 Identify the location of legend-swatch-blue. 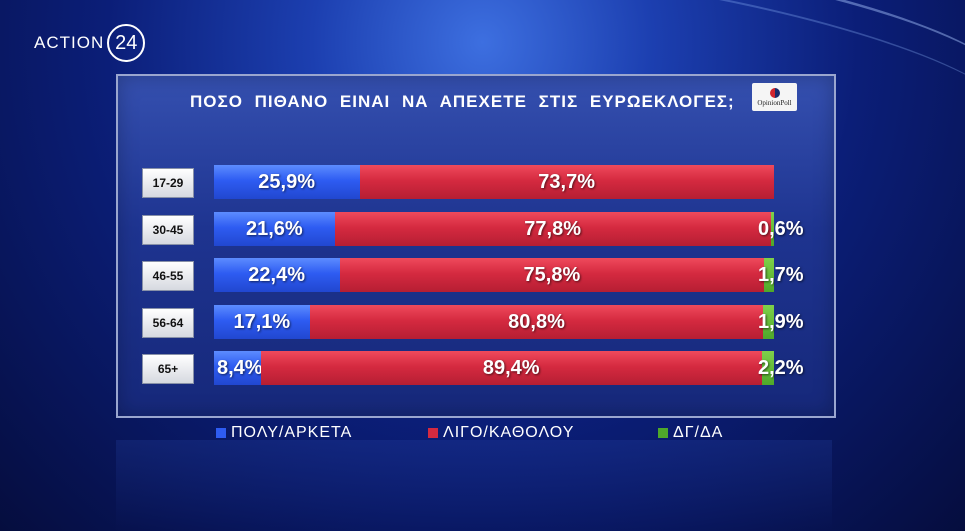
(221, 433).